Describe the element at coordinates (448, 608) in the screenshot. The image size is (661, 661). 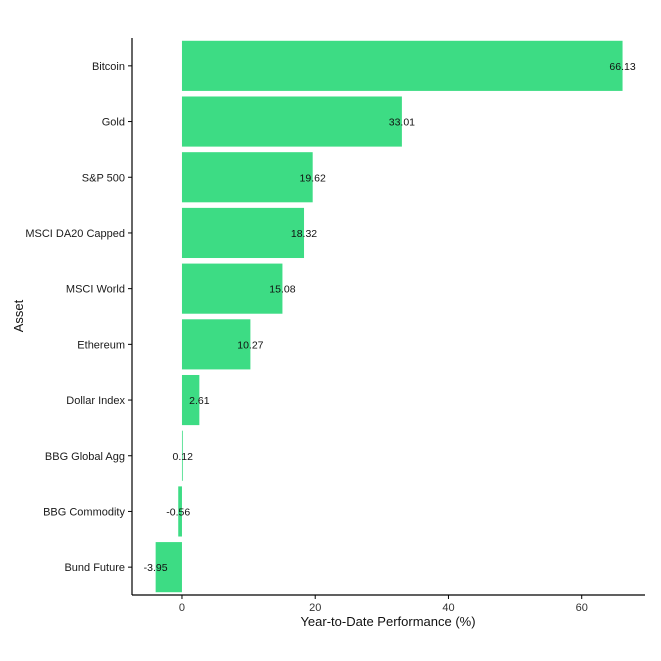
I see `x-tick-label-2: 40` at that location.